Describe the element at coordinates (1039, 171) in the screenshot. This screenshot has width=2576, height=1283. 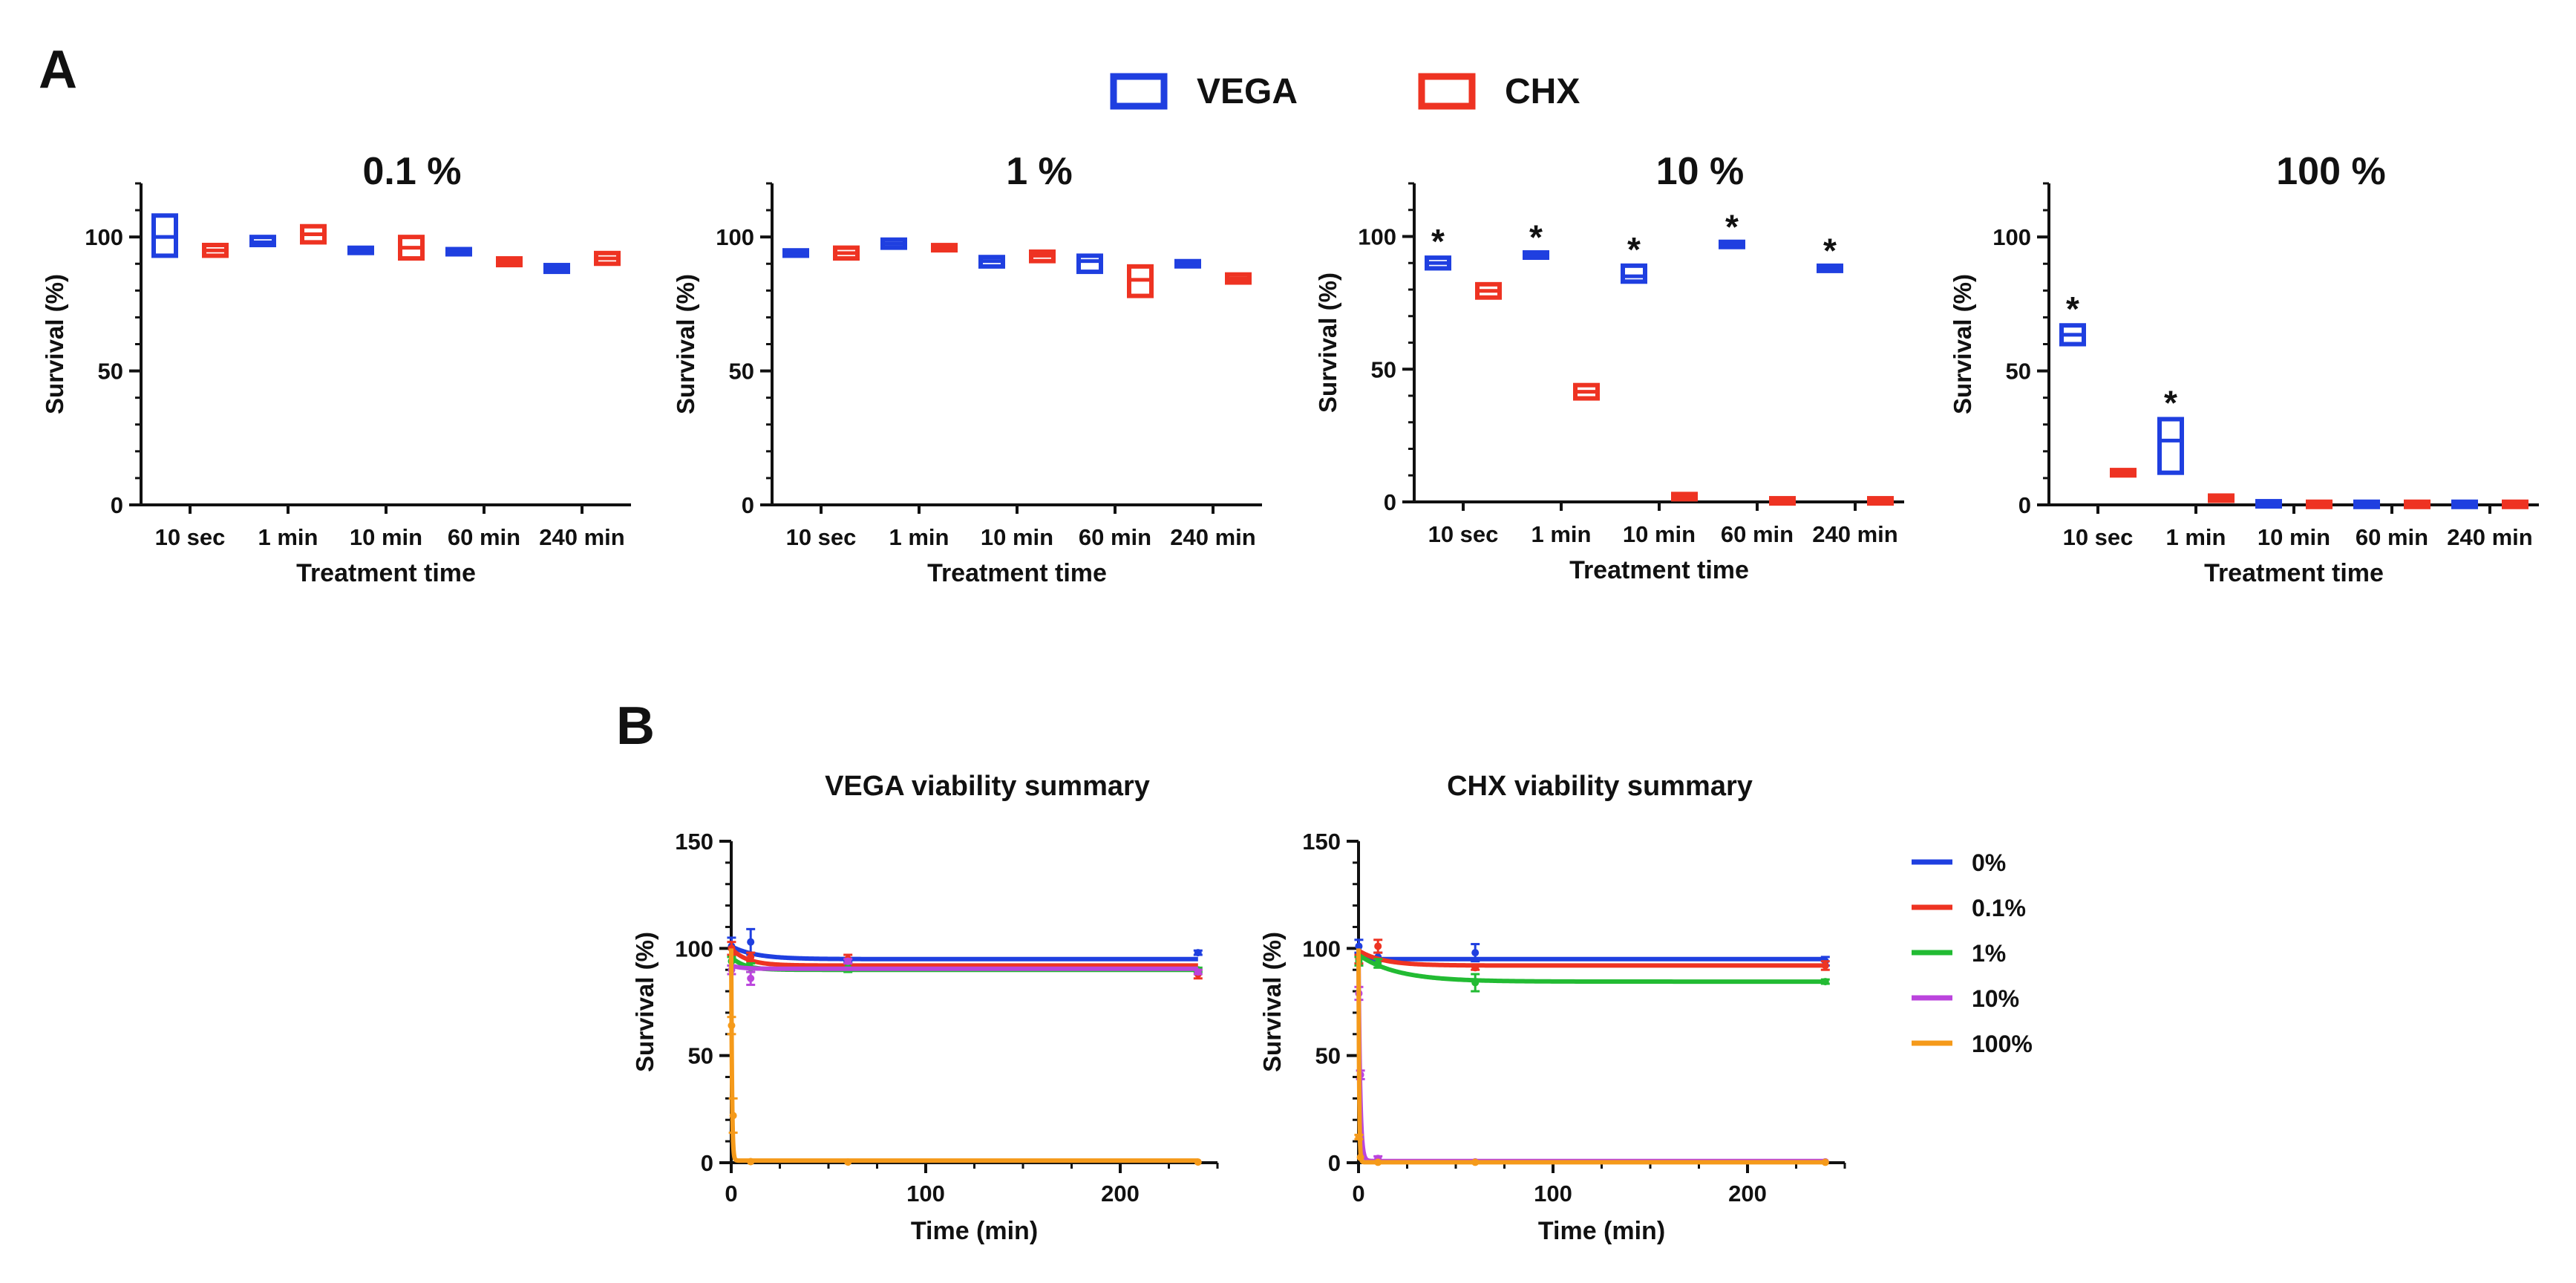
I see `chart-title: 1 %` at that location.